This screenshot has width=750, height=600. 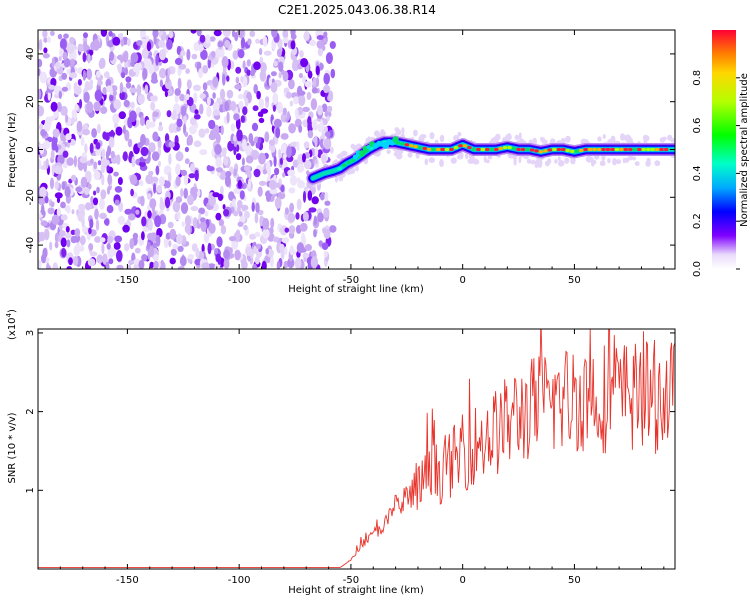 I want to click on colorbar-label: Normalized spectral amplitude, so click(x=744, y=150).